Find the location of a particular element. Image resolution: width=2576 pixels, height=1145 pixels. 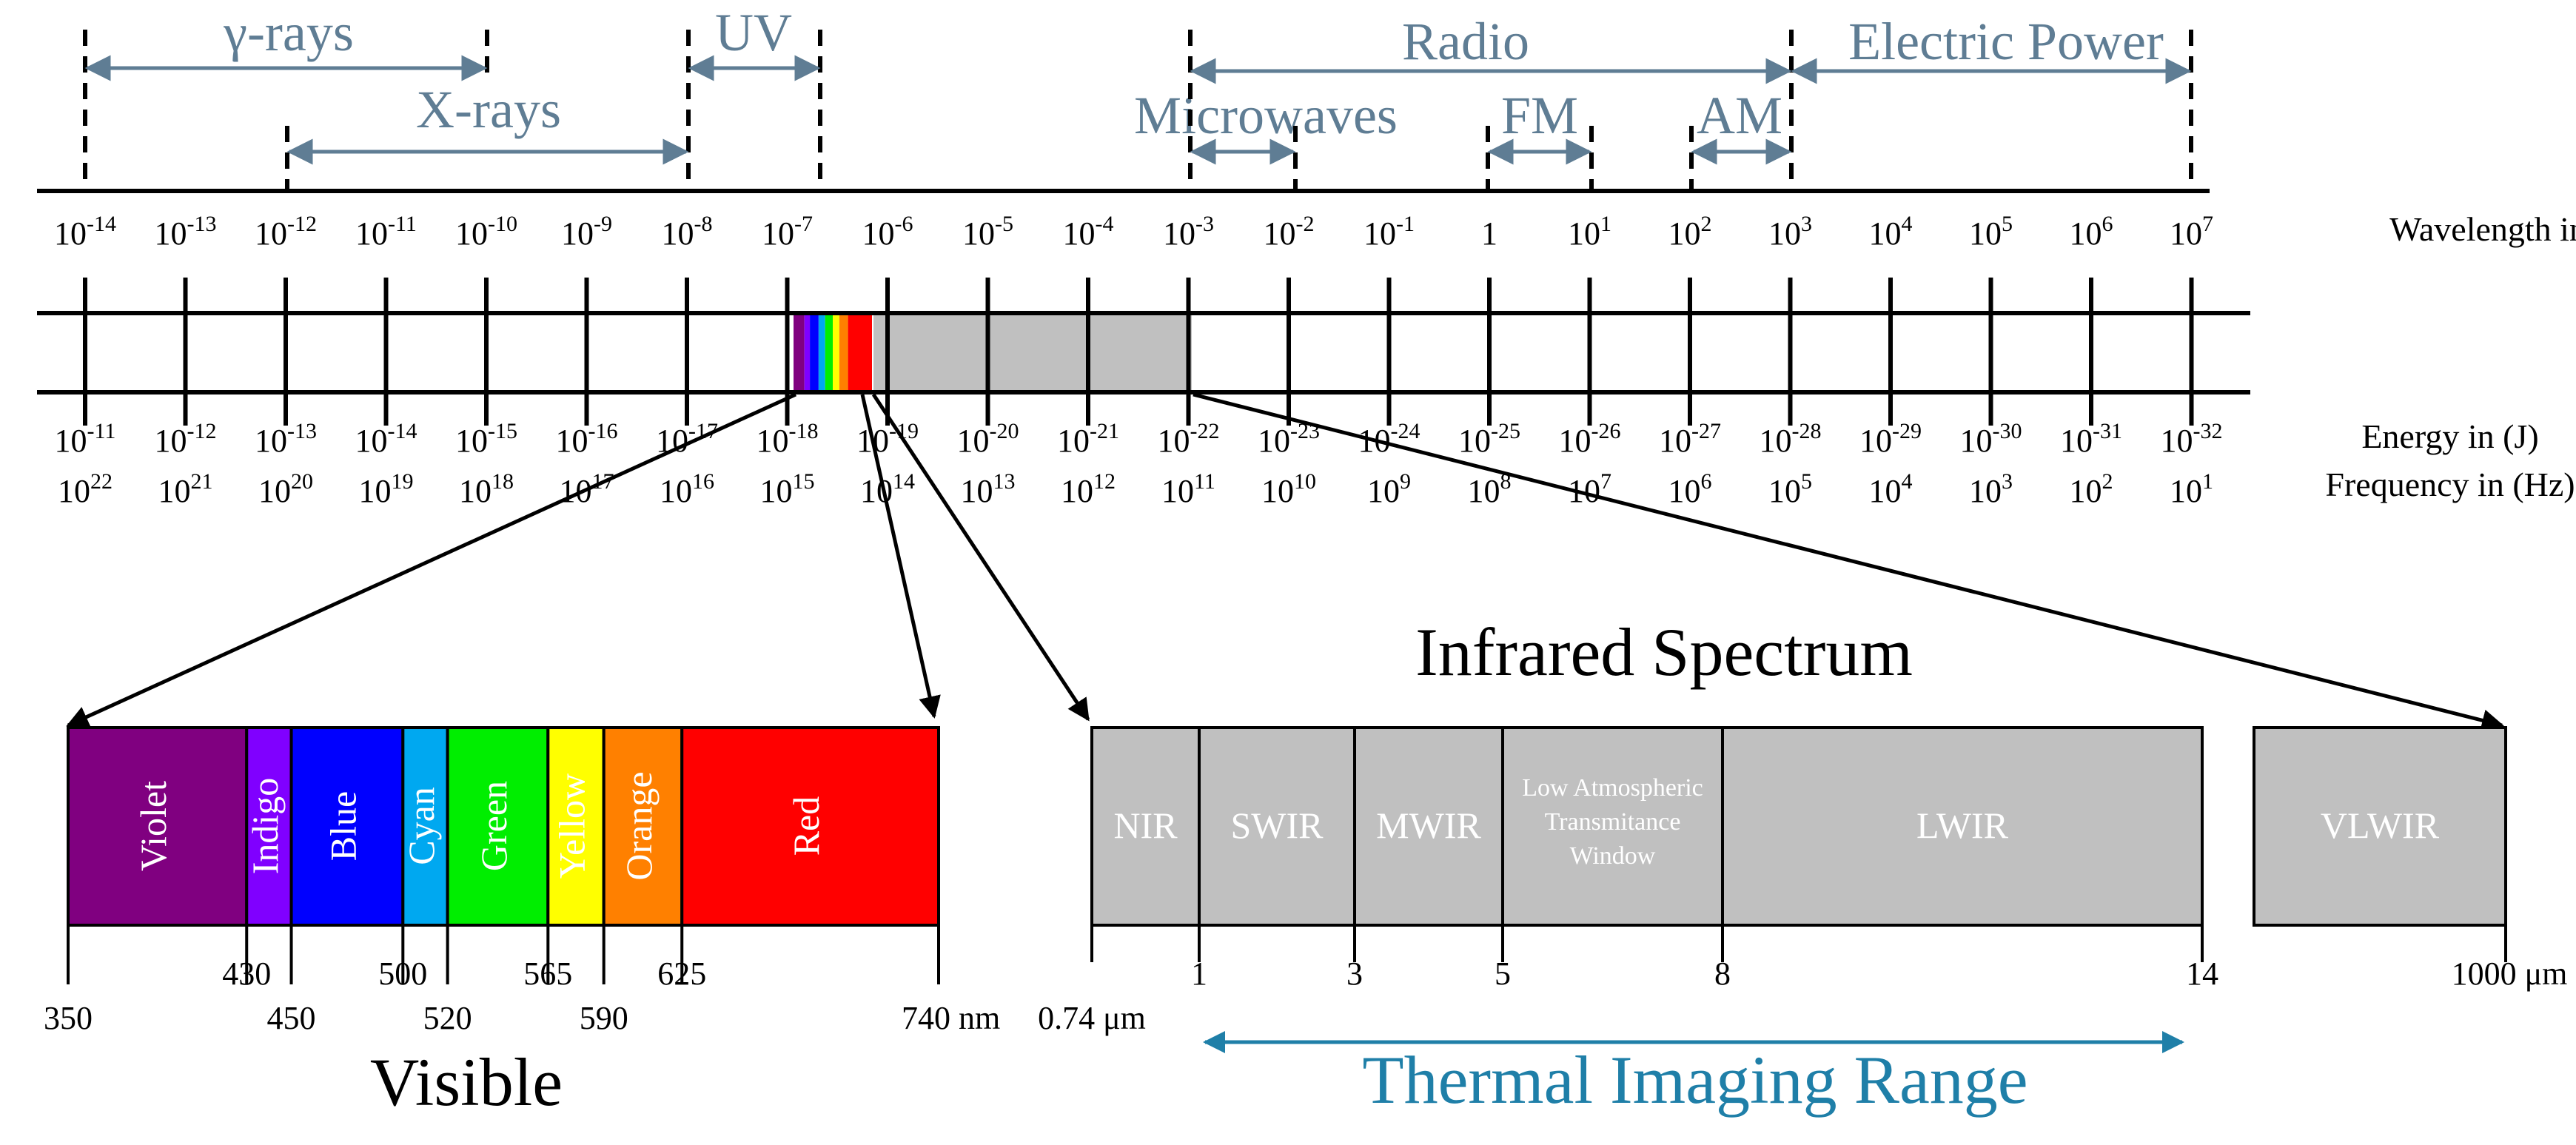

wavelength-tick-label: 10¹ is located at coordinates (1589, 232).